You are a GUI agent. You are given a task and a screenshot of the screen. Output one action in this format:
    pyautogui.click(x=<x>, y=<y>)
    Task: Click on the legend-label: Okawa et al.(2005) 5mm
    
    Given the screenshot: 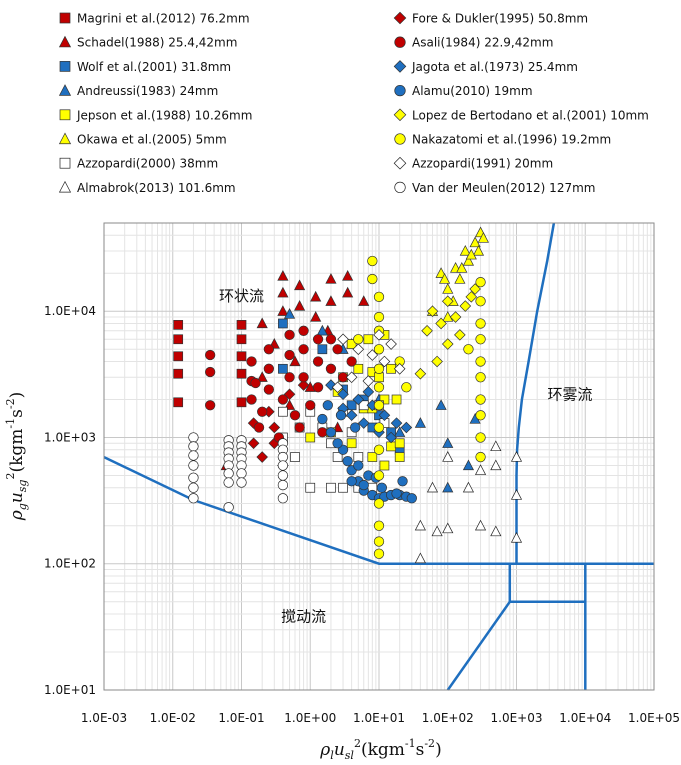 What is the action you would take?
    pyautogui.click(x=152, y=140)
    